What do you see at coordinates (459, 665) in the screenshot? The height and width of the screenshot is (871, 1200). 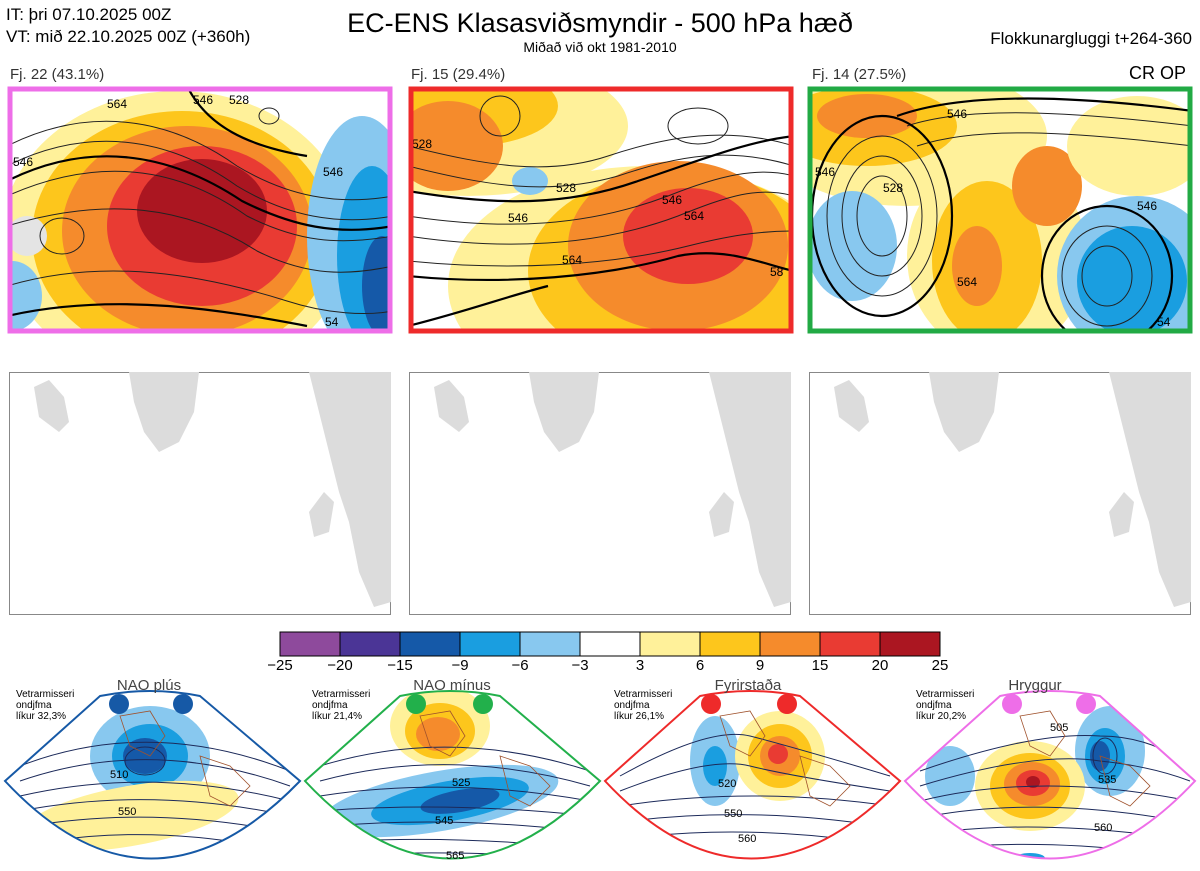 I see `colorbar-tick-label: −9` at bounding box center [459, 665].